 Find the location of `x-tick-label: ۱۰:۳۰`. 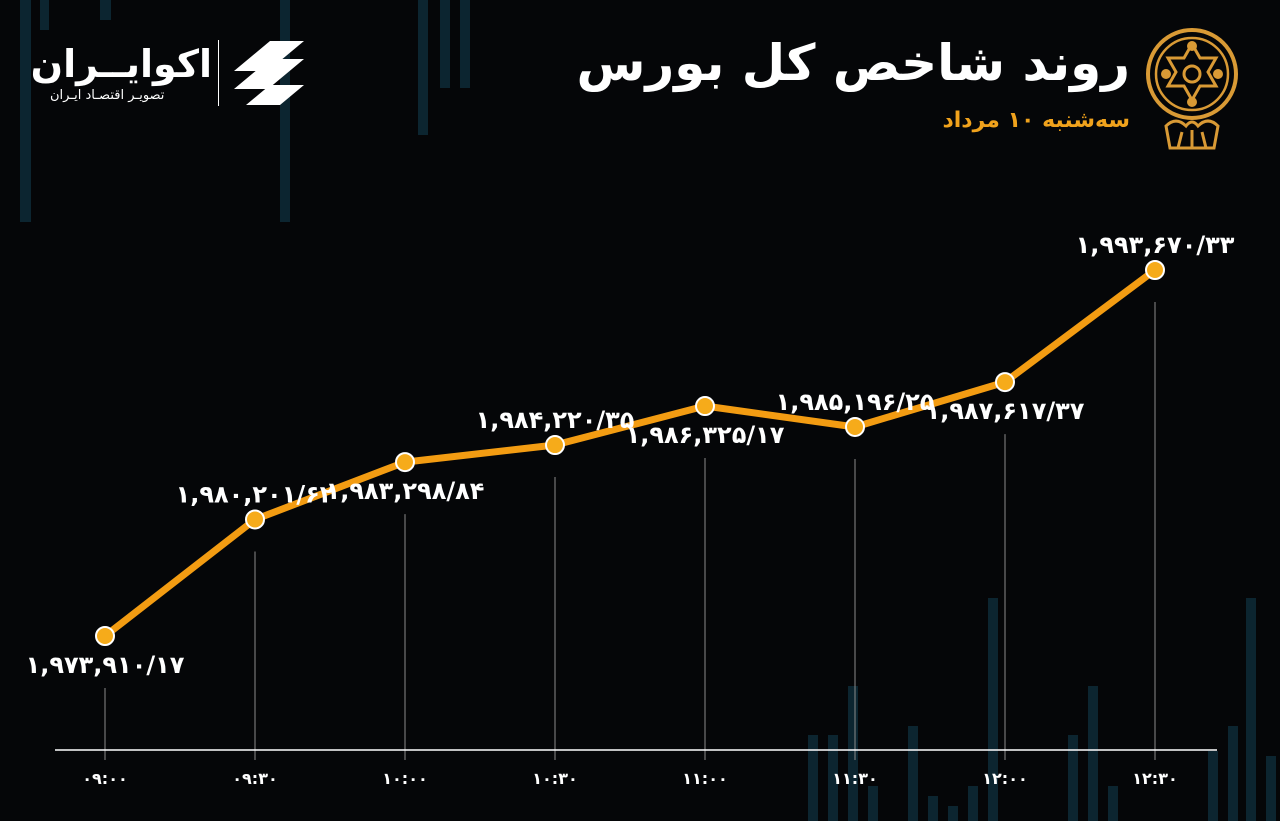

x-tick-label: ۱۰:۳۰ is located at coordinates (554, 778).